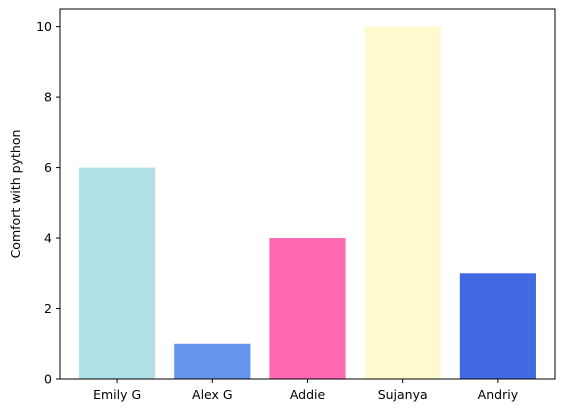 The height and width of the screenshot is (413, 562). What do you see at coordinates (48, 97) in the screenshot?
I see `y-tick-label: 8` at bounding box center [48, 97].